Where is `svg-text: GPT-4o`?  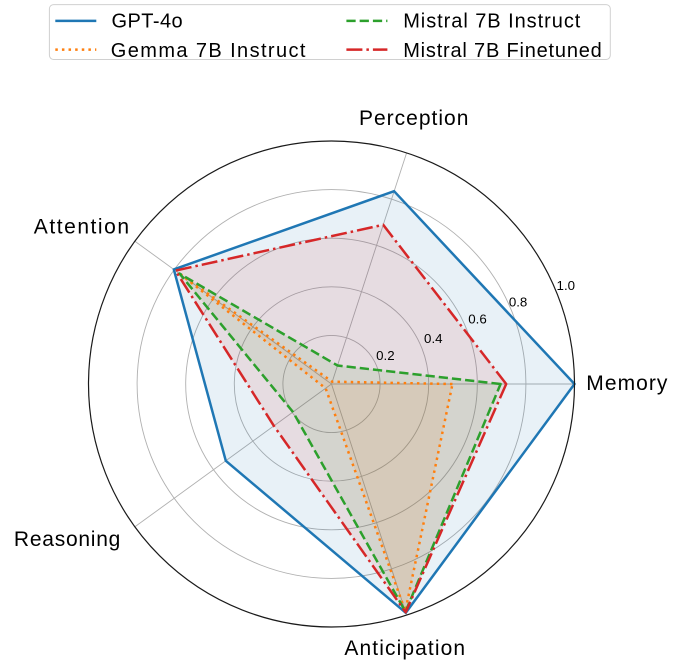 svg-text: GPT-4o is located at coordinates (148, 22).